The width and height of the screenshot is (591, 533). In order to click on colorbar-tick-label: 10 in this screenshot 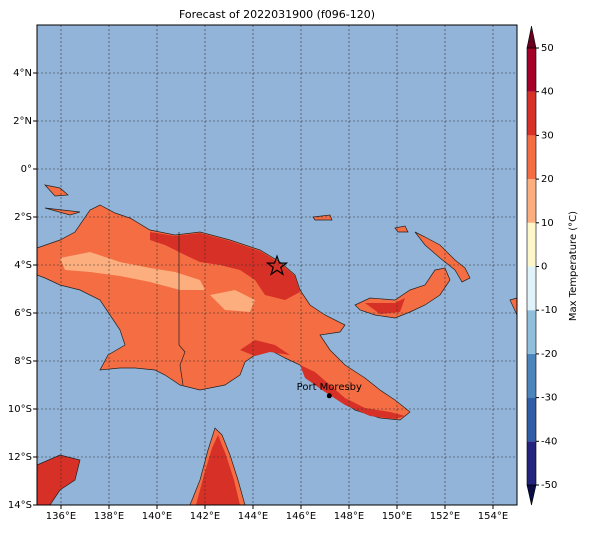, I will do `click(547, 223)`.